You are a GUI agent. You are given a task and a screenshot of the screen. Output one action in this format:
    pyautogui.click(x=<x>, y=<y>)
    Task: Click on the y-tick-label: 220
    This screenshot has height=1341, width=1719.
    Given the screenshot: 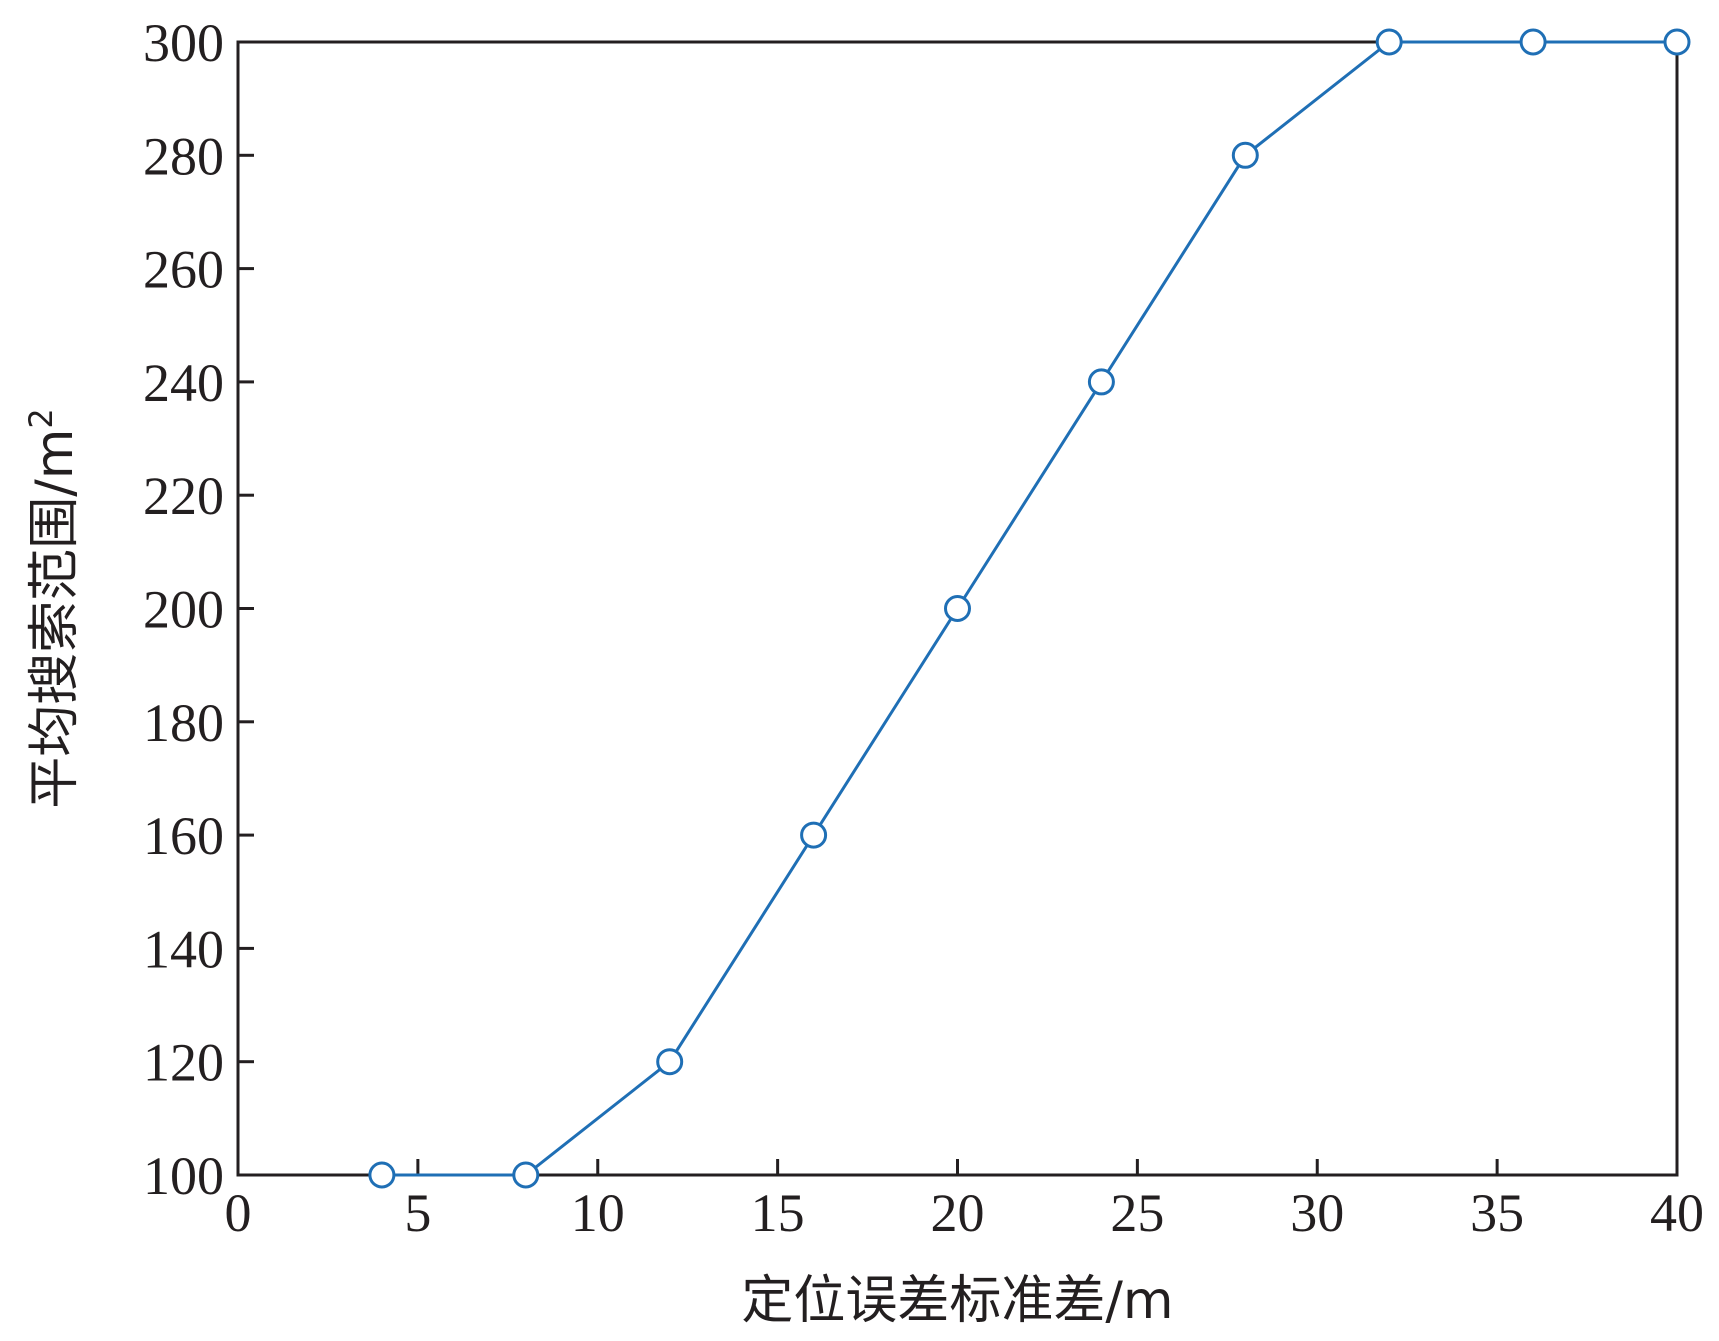 What is the action you would take?
    pyautogui.click(x=183, y=496)
    